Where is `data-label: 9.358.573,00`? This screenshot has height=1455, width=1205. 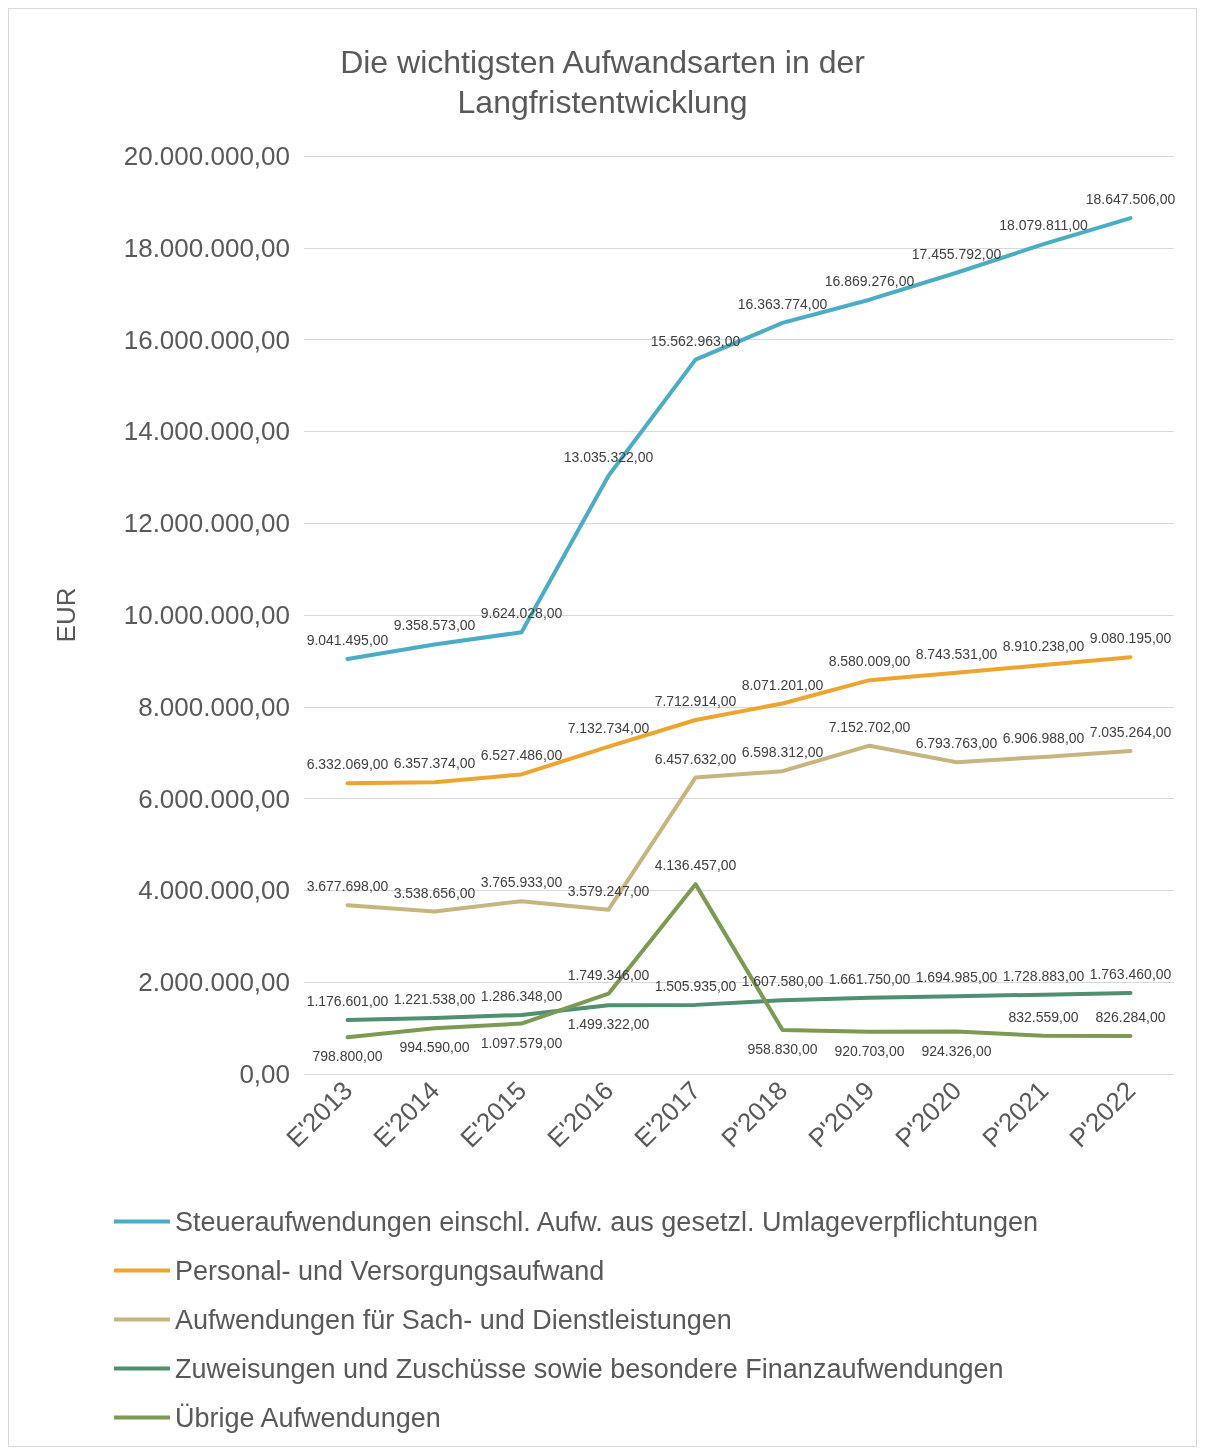
data-label: 9.358.573,00 is located at coordinates (434, 625).